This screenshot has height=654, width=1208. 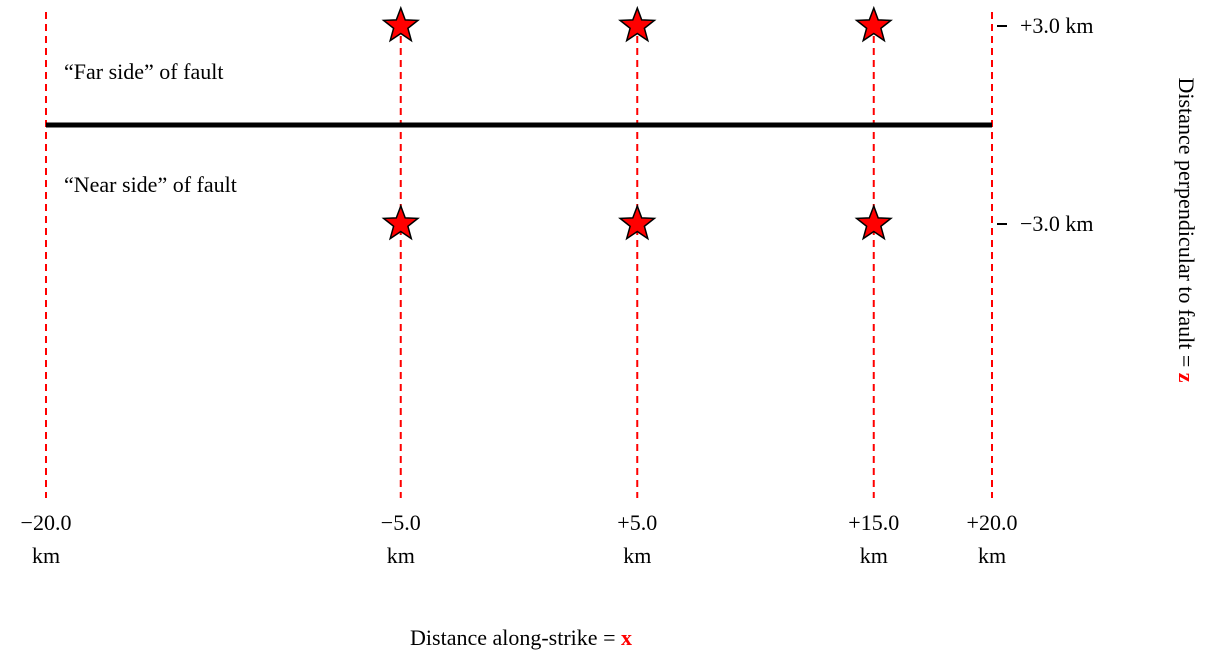 I want to click on z-tick-label-1: −3.0 km, so click(x=1057, y=223).